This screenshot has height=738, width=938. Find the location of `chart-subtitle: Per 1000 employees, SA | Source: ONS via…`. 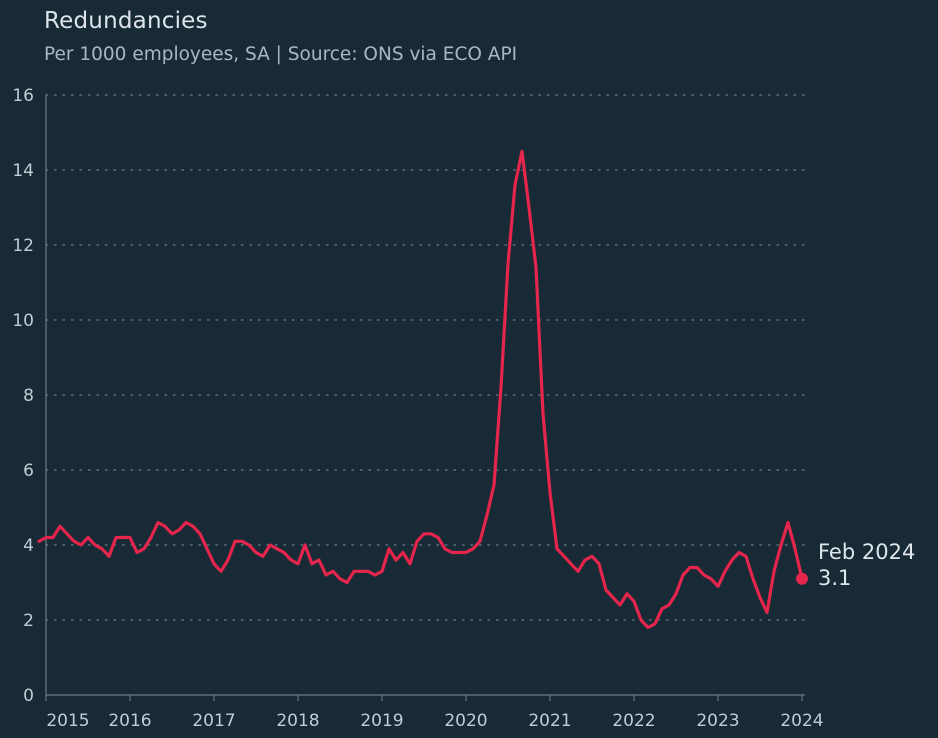

chart-subtitle: Per 1000 employees, SA | Source: ONS via… is located at coordinates (281, 54).